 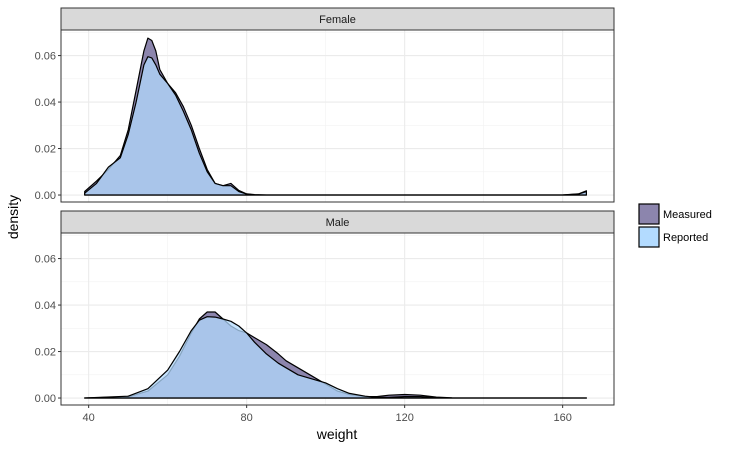 What do you see at coordinates (247, 418) in the screenshot?
I see `x-tick-label: 80` at bounding box center [247, 418].